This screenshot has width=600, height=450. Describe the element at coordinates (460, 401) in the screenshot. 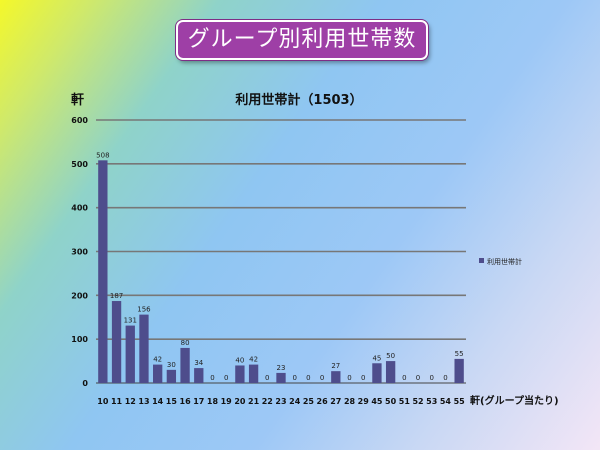

I see `x-tick-label: 55` at that location.